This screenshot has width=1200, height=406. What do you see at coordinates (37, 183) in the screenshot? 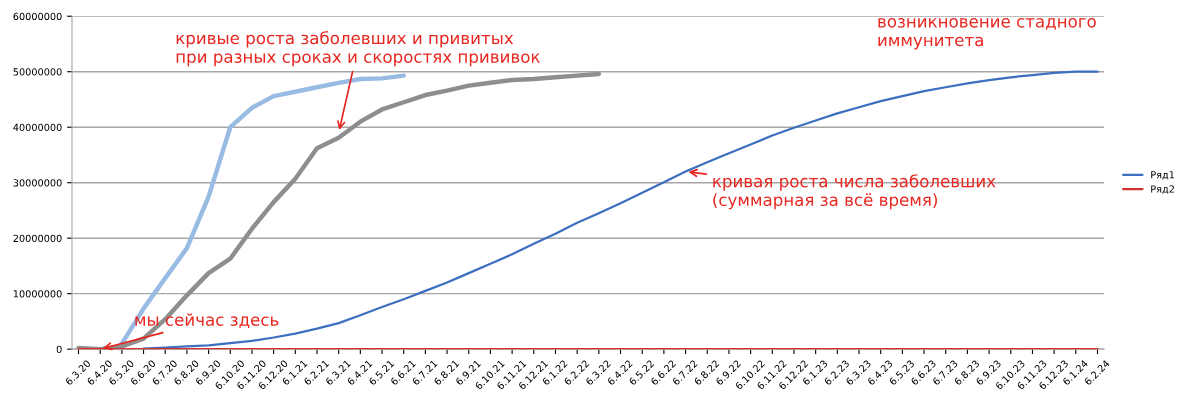
I see `y-tick-label: 30000000` at bounding box center [37, 183].